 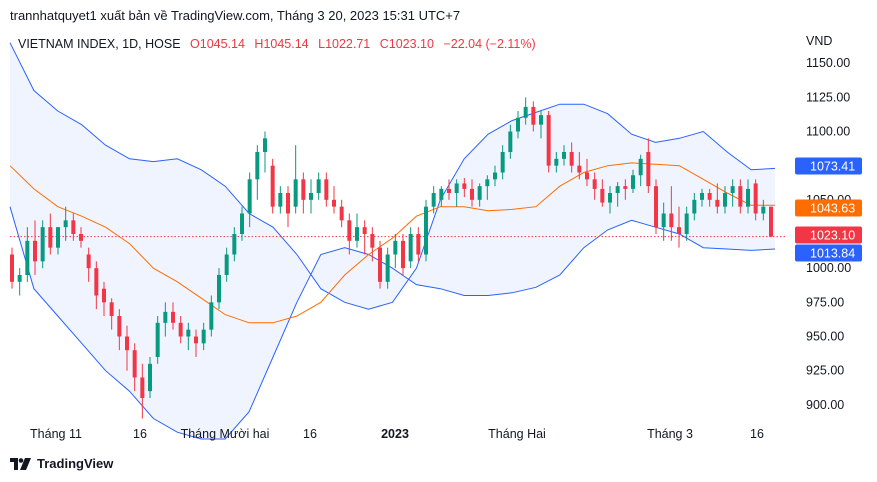 I want to click on currency-label: VND, so click(x=819, y=41).